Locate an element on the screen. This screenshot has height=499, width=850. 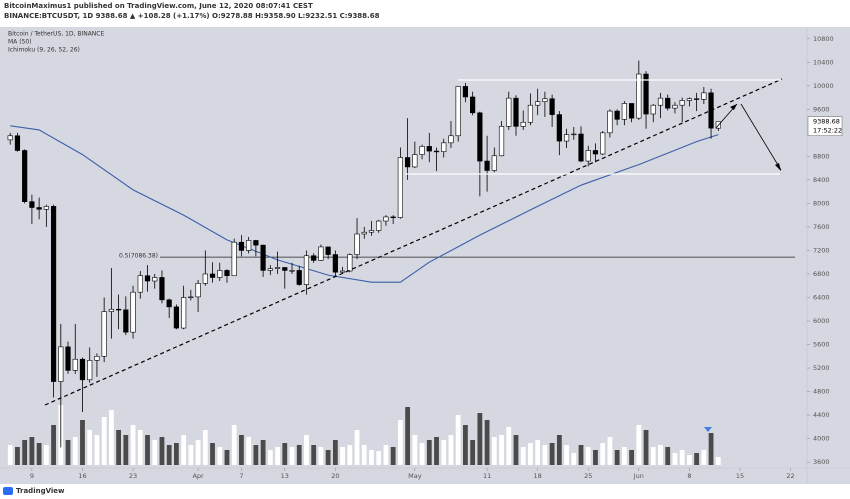
x-tick-label: 22 is located at coordinates (790, 476).